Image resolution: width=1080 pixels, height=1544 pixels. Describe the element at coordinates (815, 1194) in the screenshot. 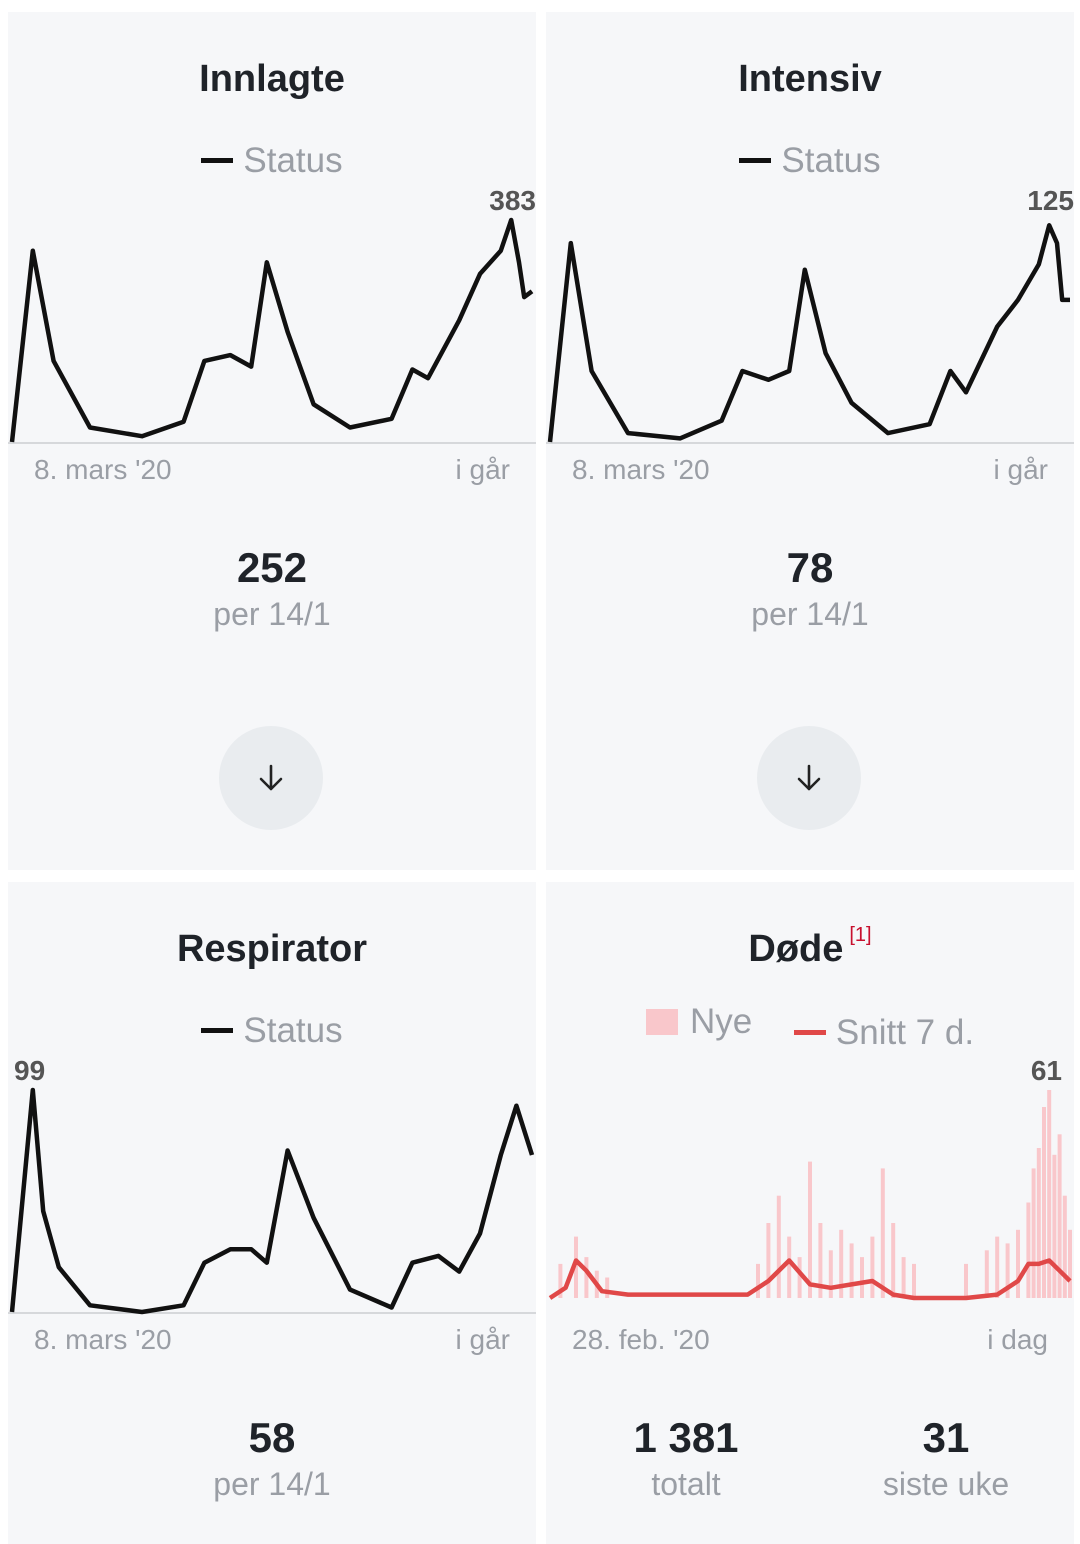

I see `deaths-bars` at that location.